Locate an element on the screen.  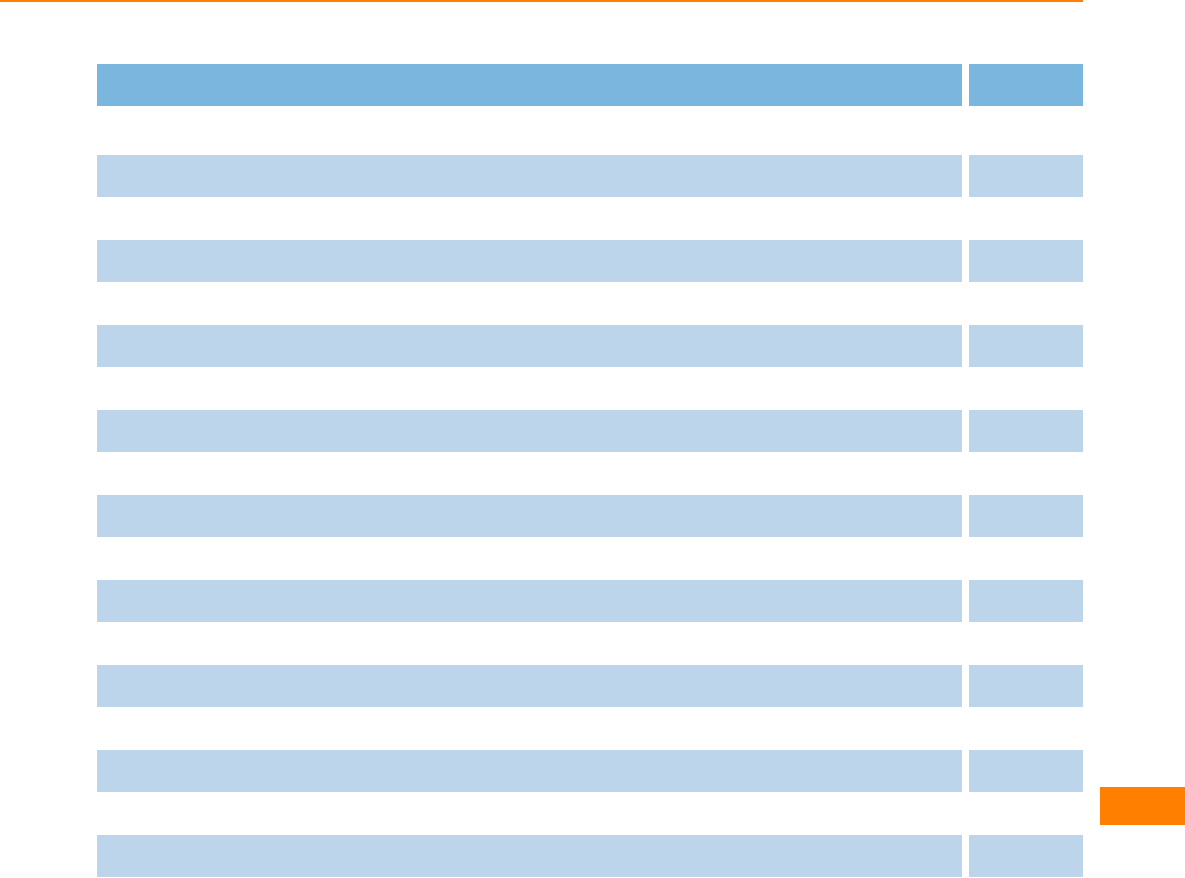
page-tab is located at coordinates (1142, 806).